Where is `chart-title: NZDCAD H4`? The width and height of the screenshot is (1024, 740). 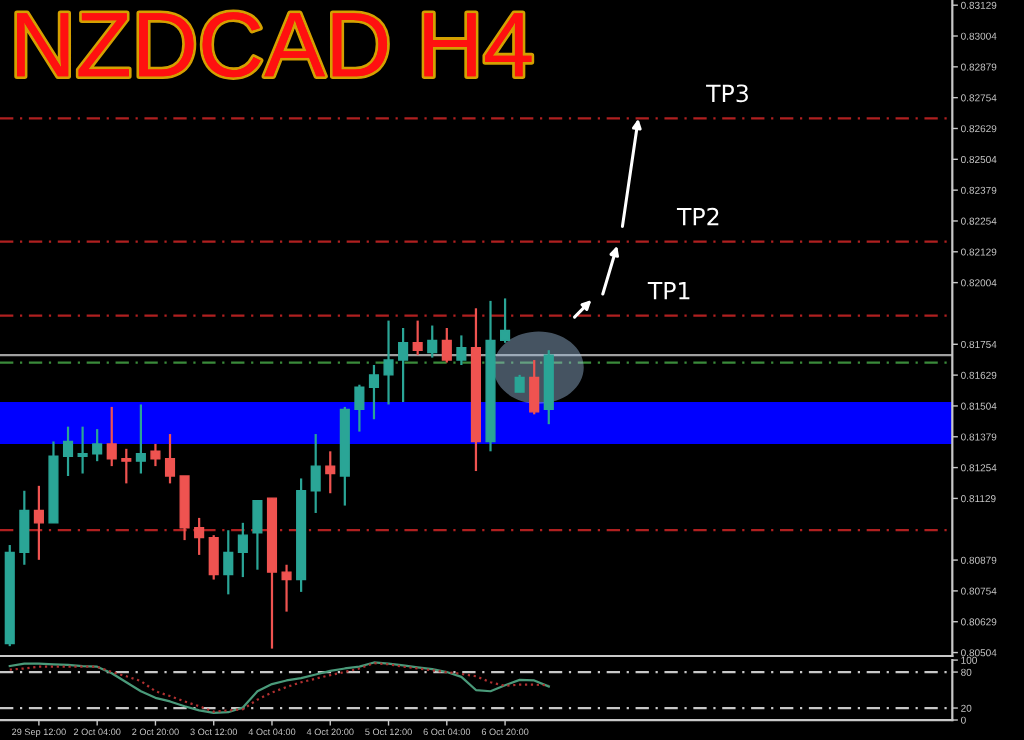
chart-title: NZDCAD H4 is located at coordinates (274, 45).